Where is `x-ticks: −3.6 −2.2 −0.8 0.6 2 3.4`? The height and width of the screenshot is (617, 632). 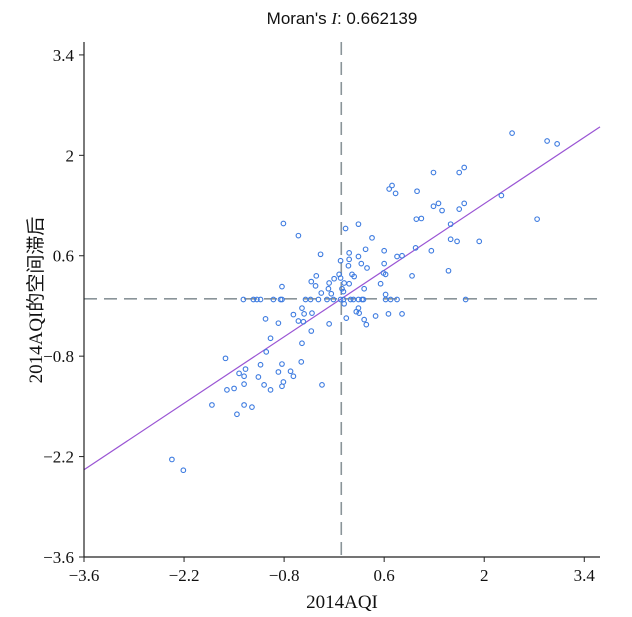 x-ticks: −3.6 −2.2 −0.8 0.6 2 3.4 is located at coordinates (332, 571).